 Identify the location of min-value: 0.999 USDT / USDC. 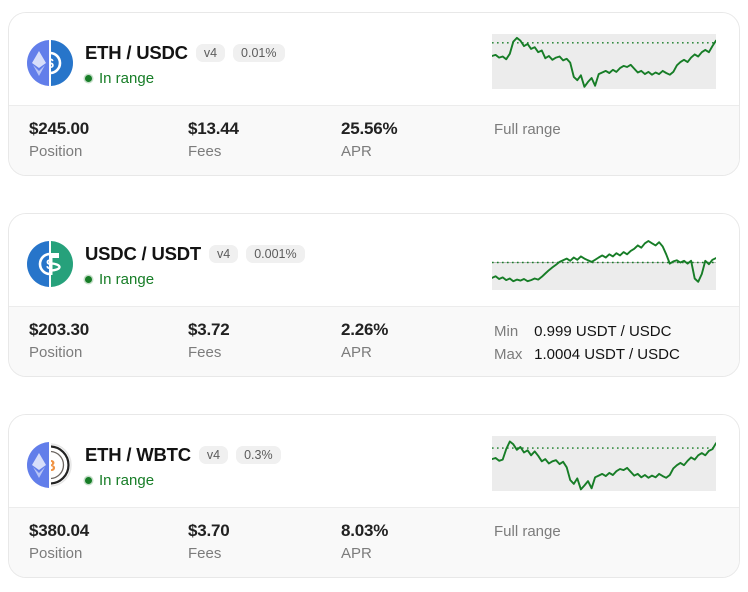
(603, 331).